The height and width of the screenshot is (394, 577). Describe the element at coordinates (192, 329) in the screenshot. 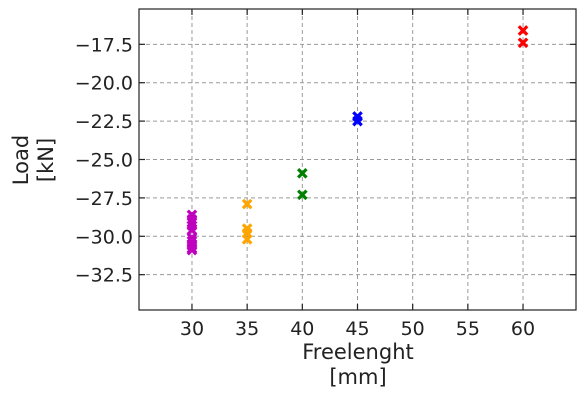

I see `x-tick-label: 30` at that location.